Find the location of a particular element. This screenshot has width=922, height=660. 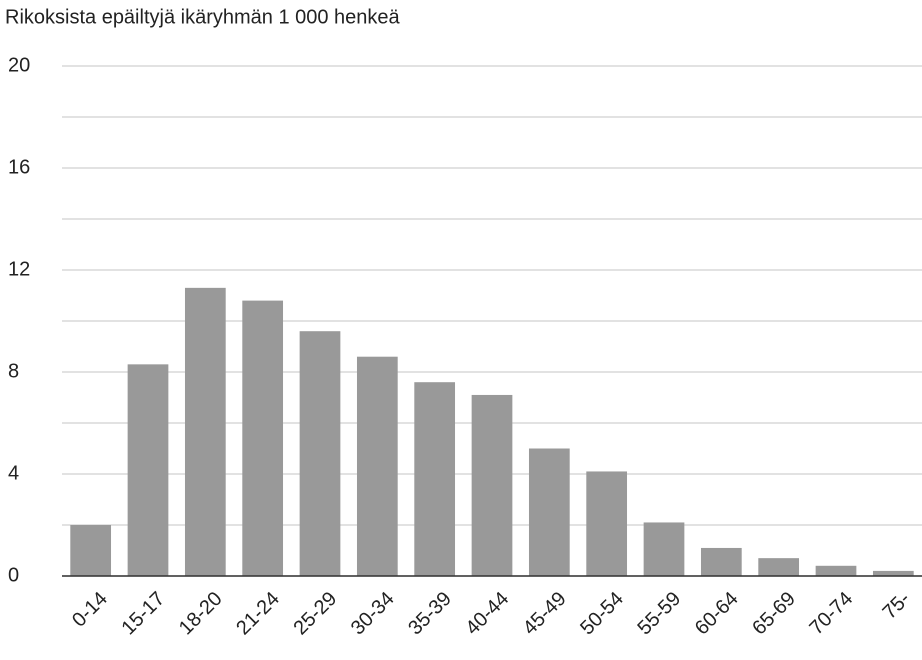

x-tick-label: 18-20 is located at coordinates (201, 614).